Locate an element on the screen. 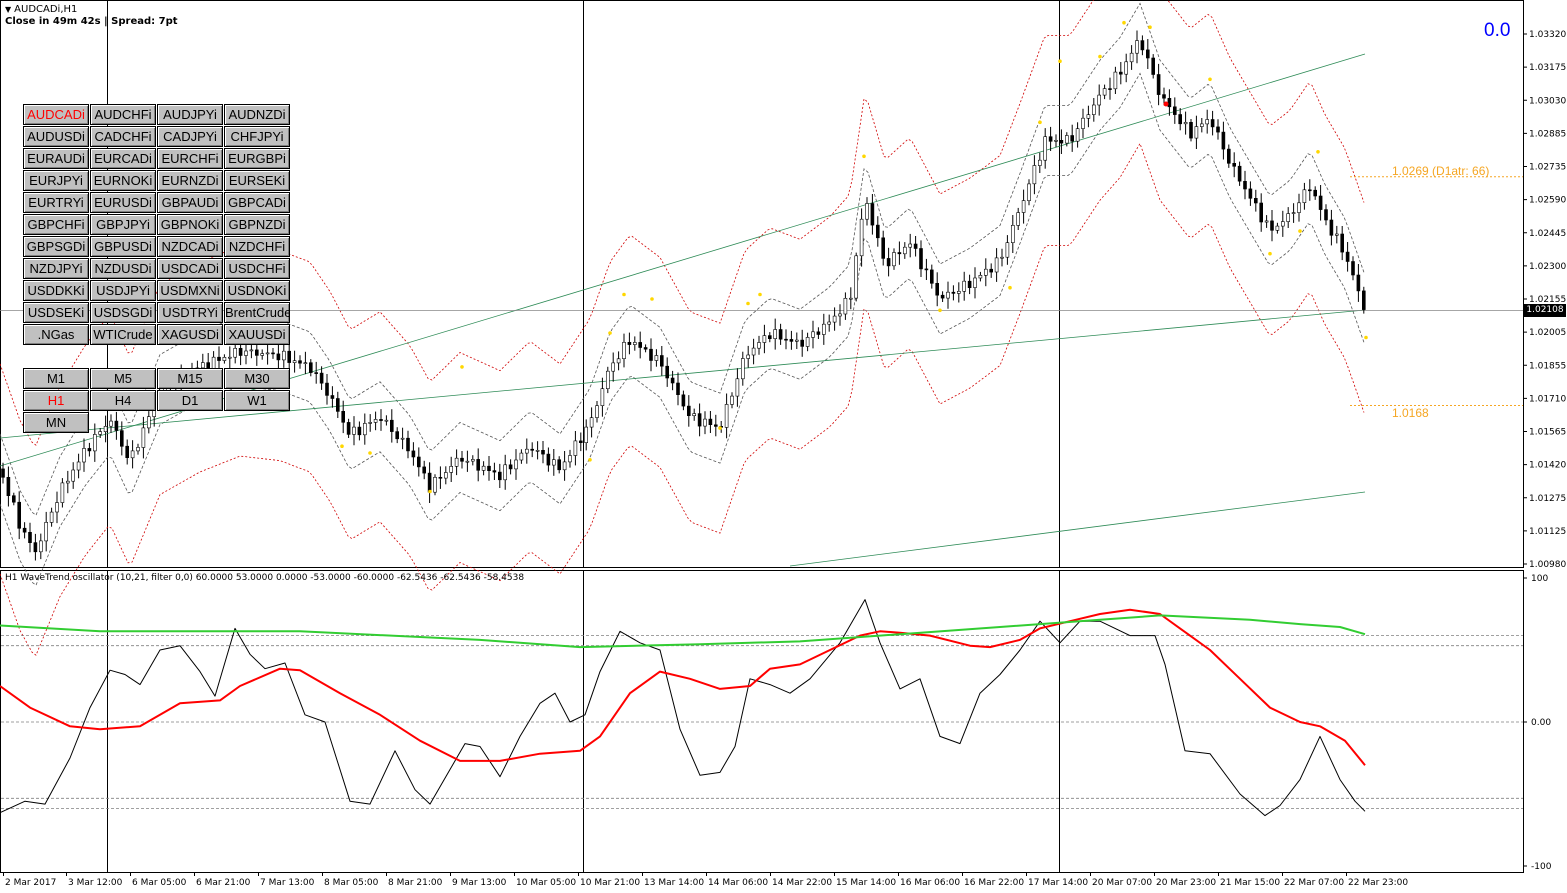 The image size is (1567, 893). symbol-button: EURGBPi is located at coordinates (257, 158).